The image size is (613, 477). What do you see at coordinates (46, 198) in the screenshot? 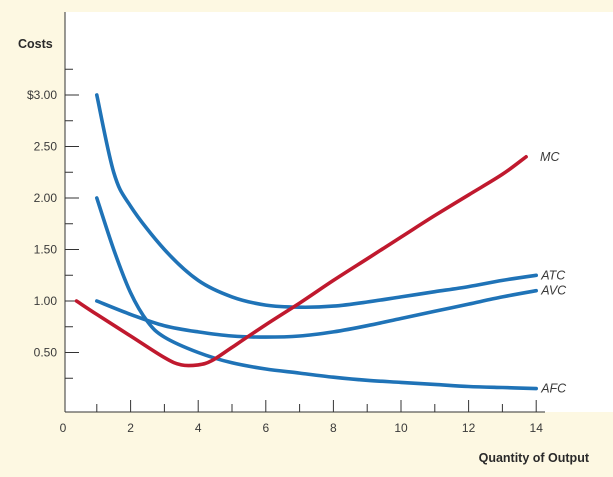
I see `y-tick-label: 2.00` at bounding box center [46, 198].